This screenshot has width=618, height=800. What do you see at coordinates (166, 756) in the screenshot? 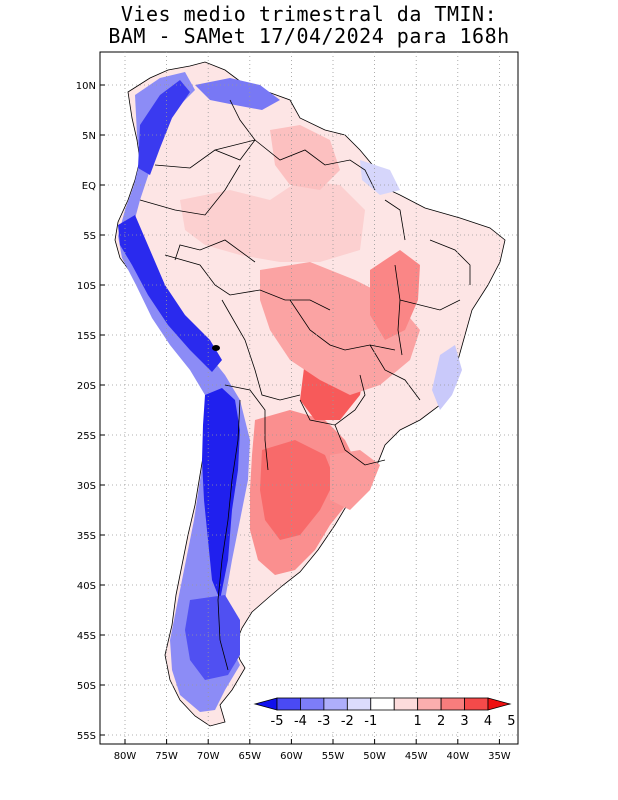
I see `lon-tick-label: 75W` at bounding box center [166, 756].